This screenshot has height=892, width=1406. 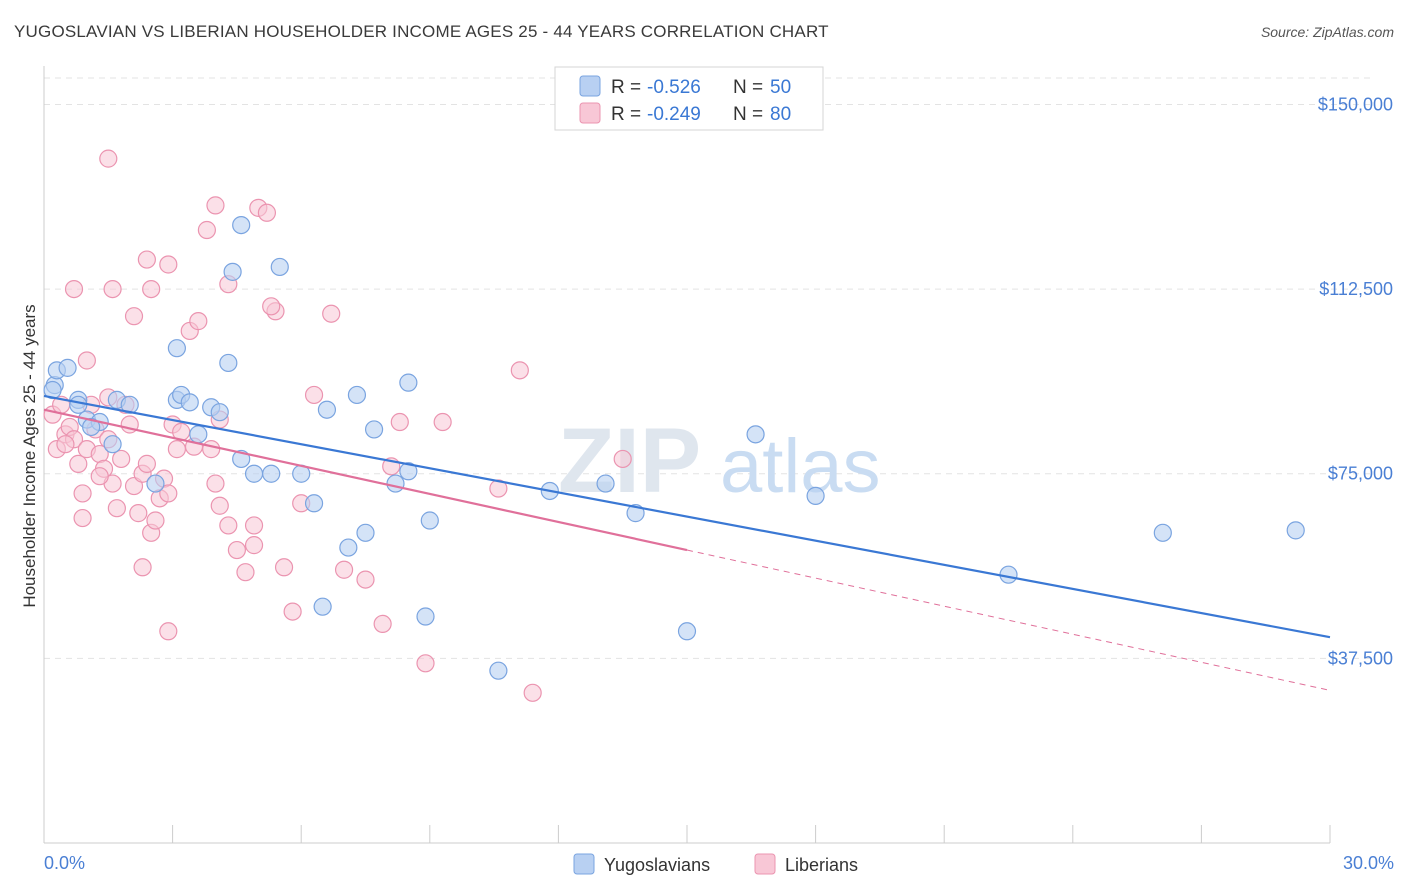 I want to click on legend-n-label-2: N =, so click(x=748, y=114).